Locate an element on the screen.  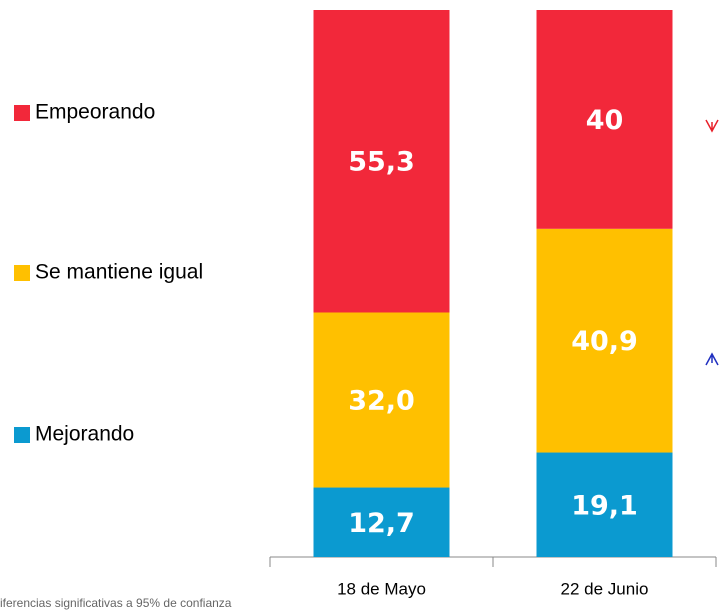
value-label: 55,3 is located at coordinates (381, 162).